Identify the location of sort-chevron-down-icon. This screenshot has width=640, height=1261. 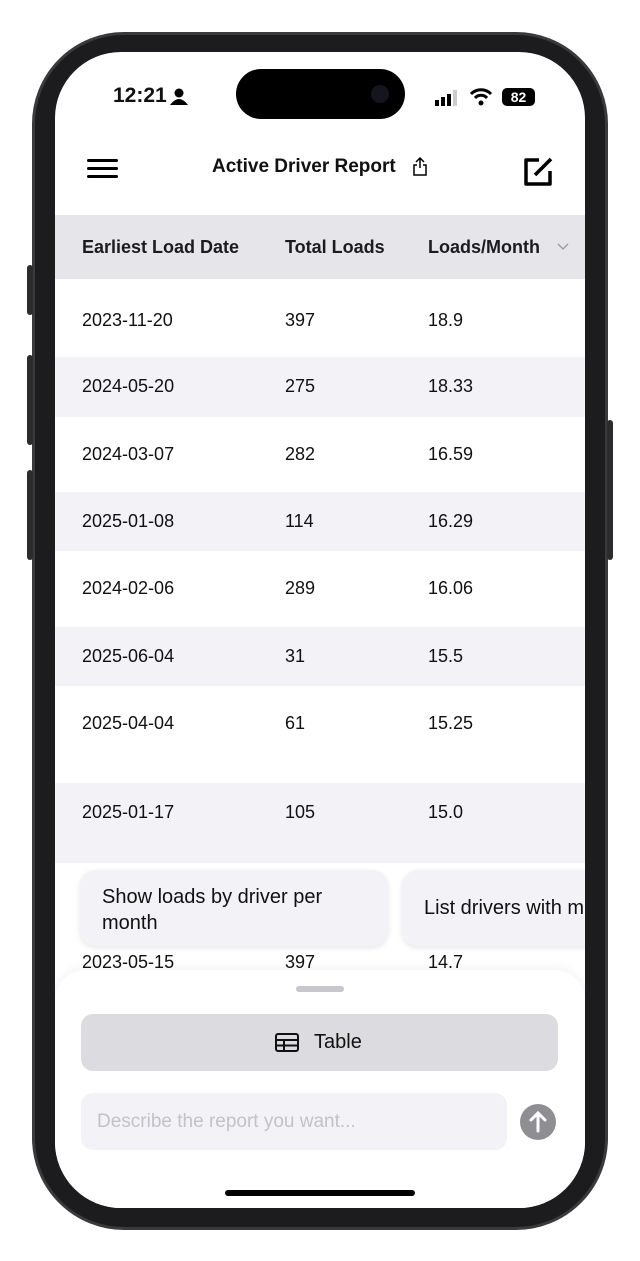
(563, 247).